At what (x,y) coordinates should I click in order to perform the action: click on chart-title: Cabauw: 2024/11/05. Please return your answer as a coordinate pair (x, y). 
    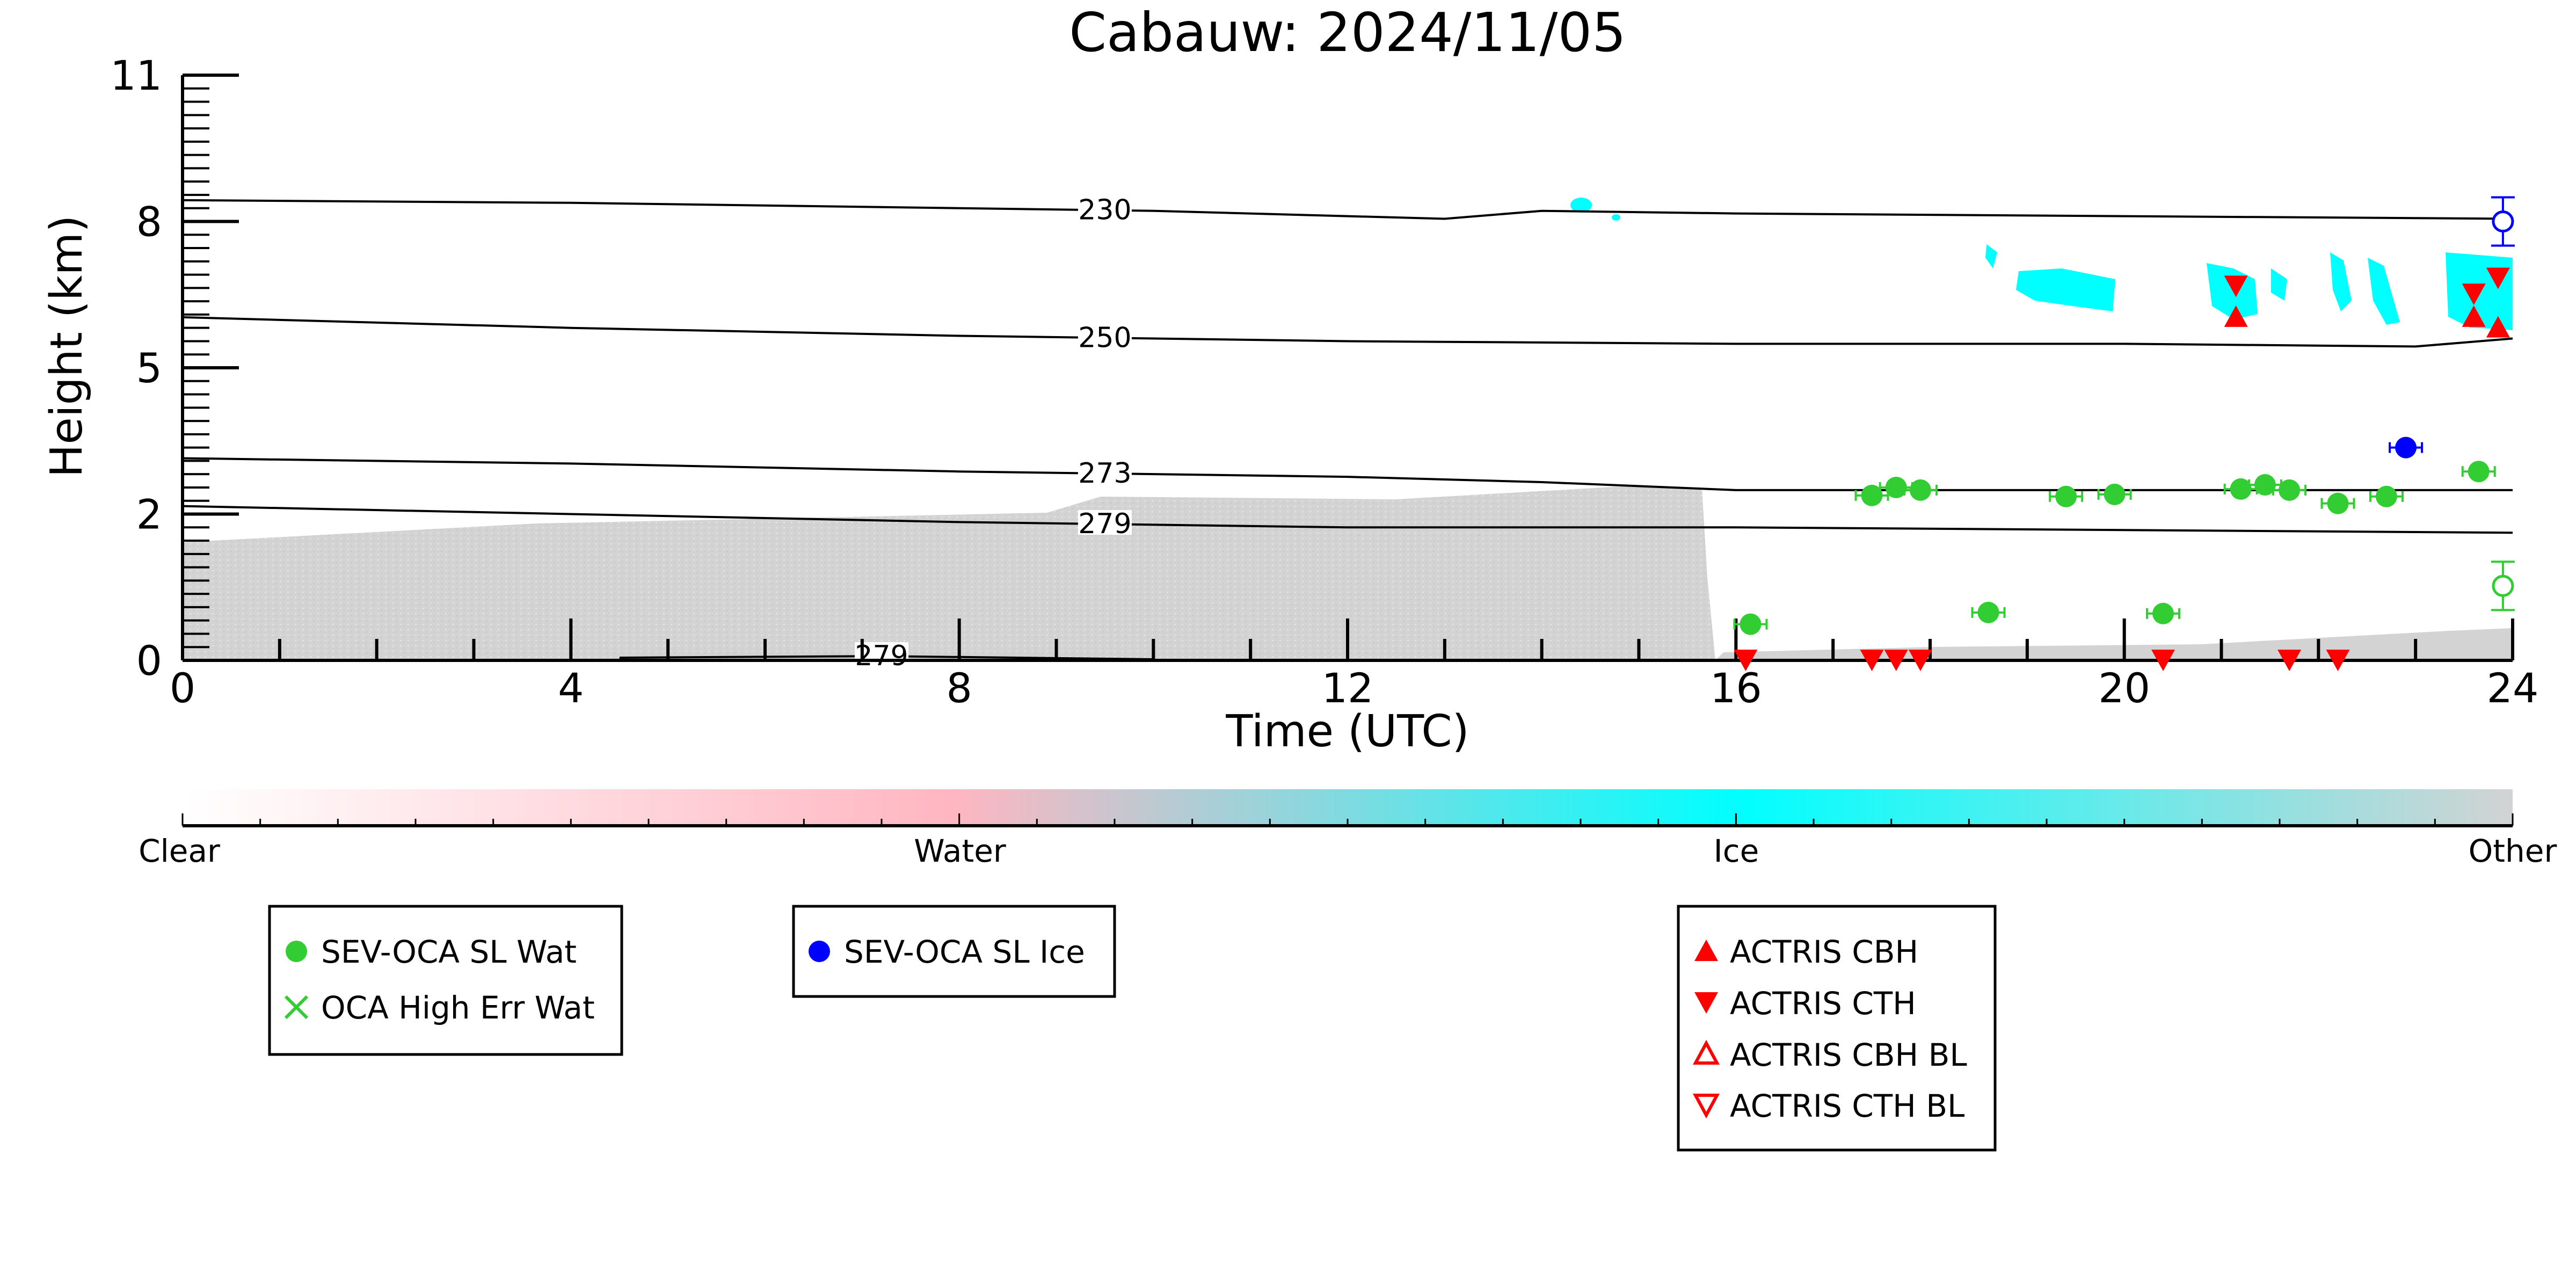
    Looking at the image, I should click on (1347, 32).